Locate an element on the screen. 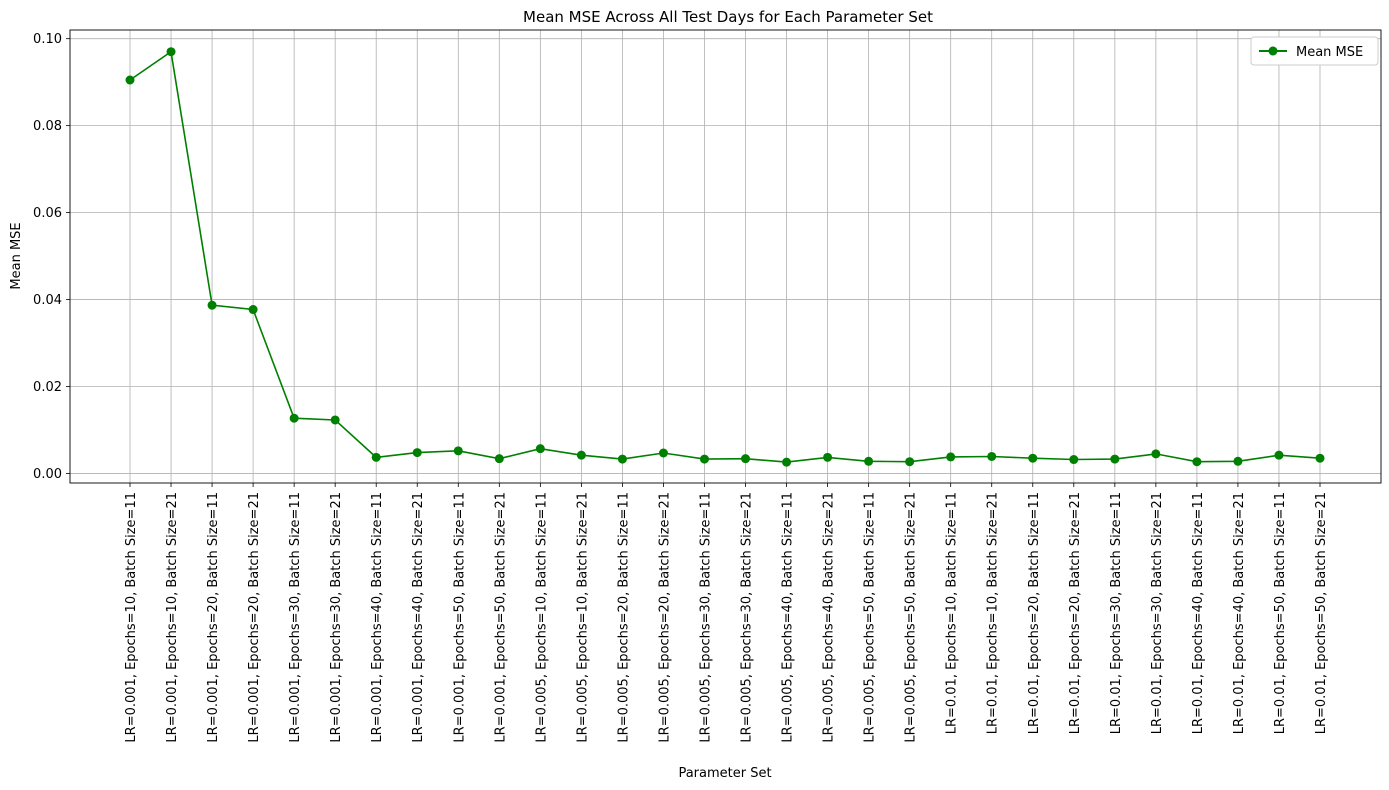  legend-label: Mean MSE is located at coordinates (1329, 52).